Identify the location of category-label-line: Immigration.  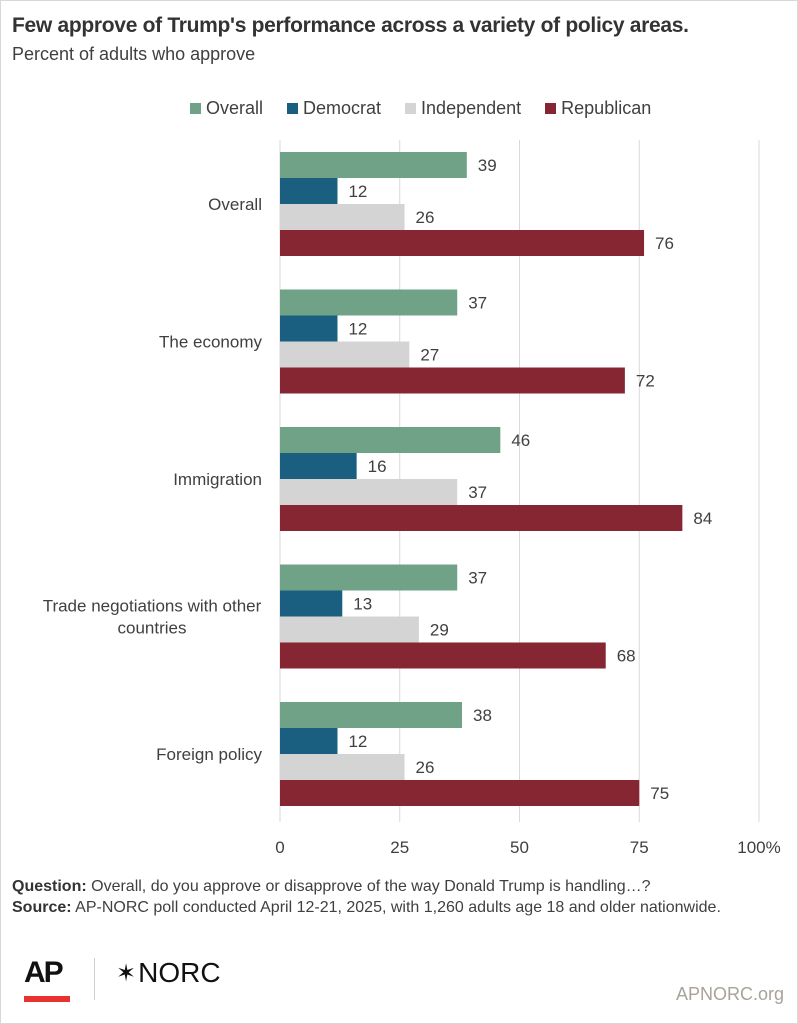
(217, 479).